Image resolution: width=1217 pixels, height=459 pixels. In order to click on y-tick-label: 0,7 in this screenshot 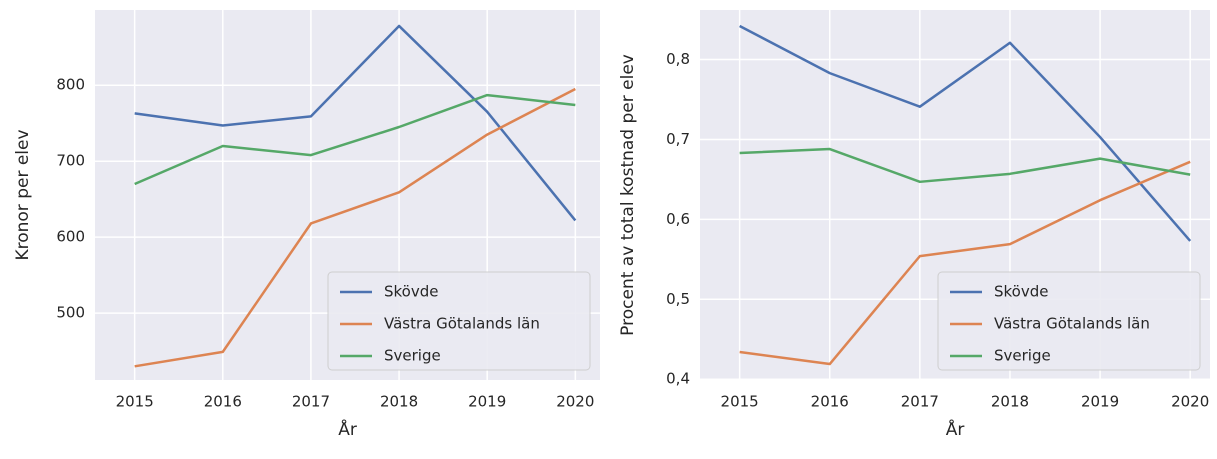, I will do `click(678, 139)`.